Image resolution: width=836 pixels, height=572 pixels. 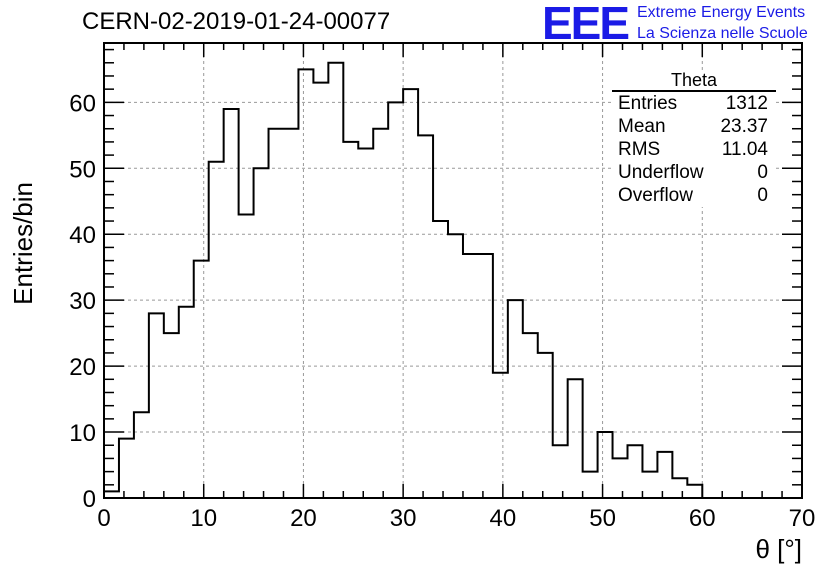 I want to click on stats-row: Overflow 0, so click(x=694, y=195).